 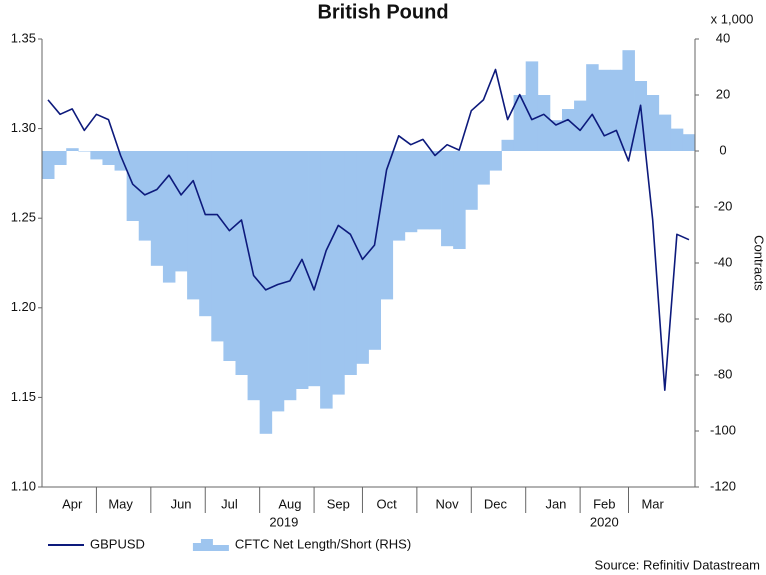 I want to click on x-tick-label: Aug, so click(x=289, y=503).